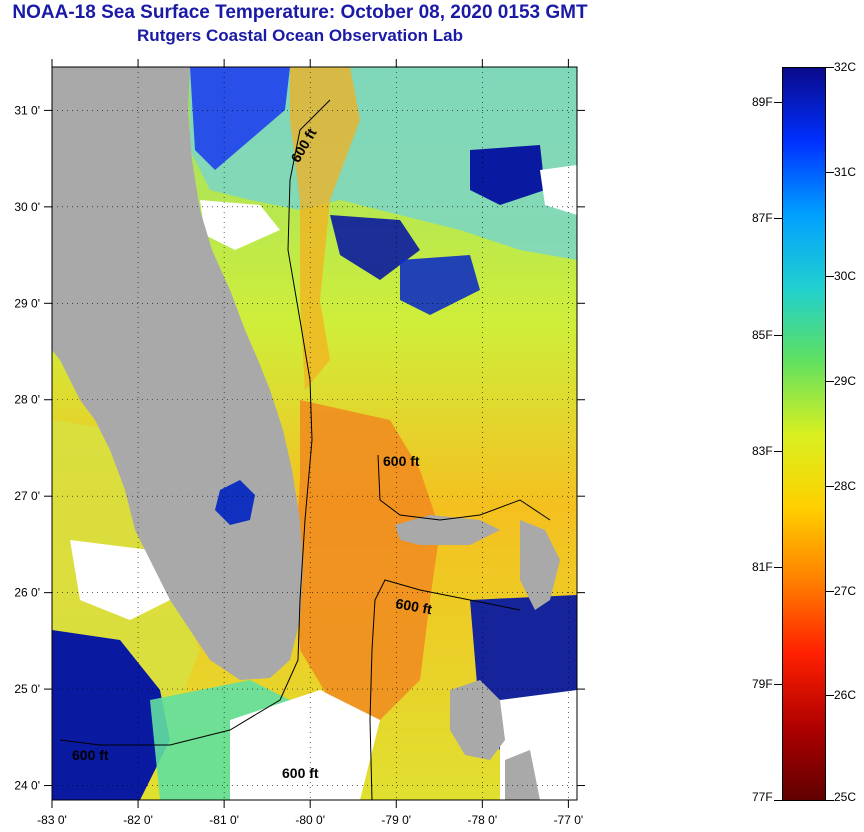  Describe the element at coordinates (375, 247) in the screenshot. I see `cold-patch-center` at that location.